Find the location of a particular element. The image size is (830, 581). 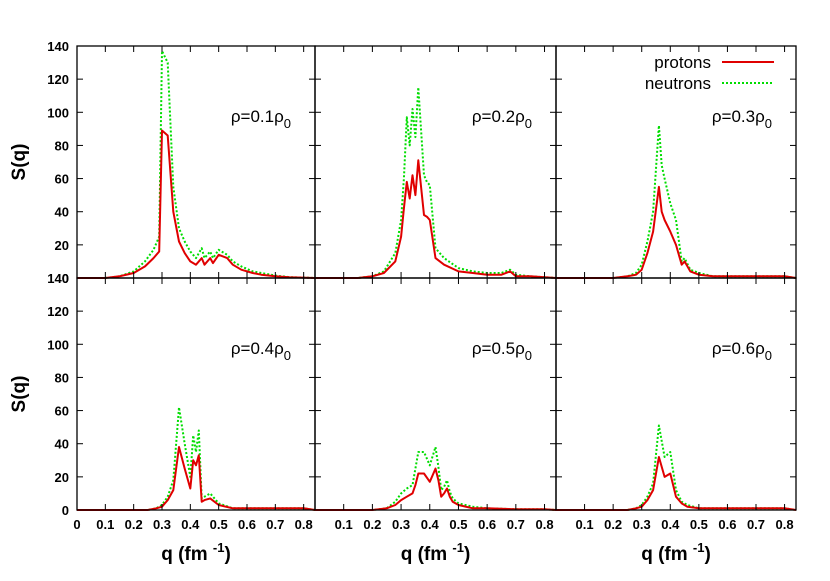

density-annotation: ρ=0.4ρ0 is located at coordinates (261, 351).